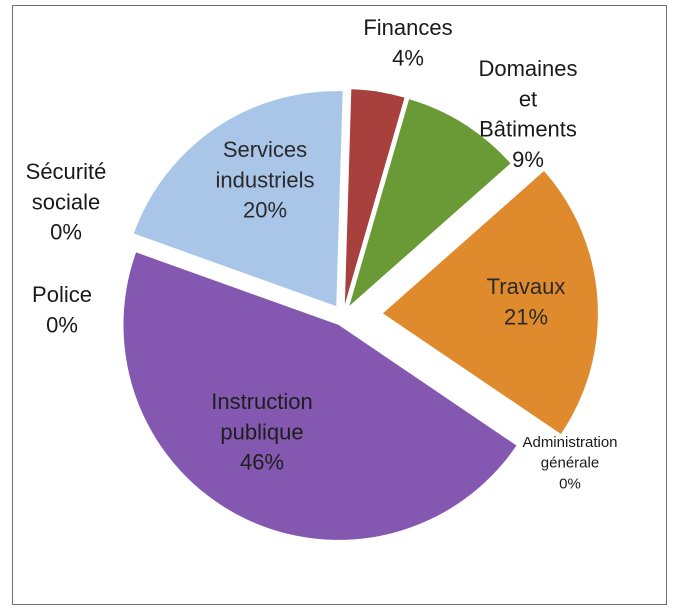  What do you see at coordinates (62, 309) in the screenshot?
I see `slice-label-5: Police 0%` at bounding box center [62, 309].